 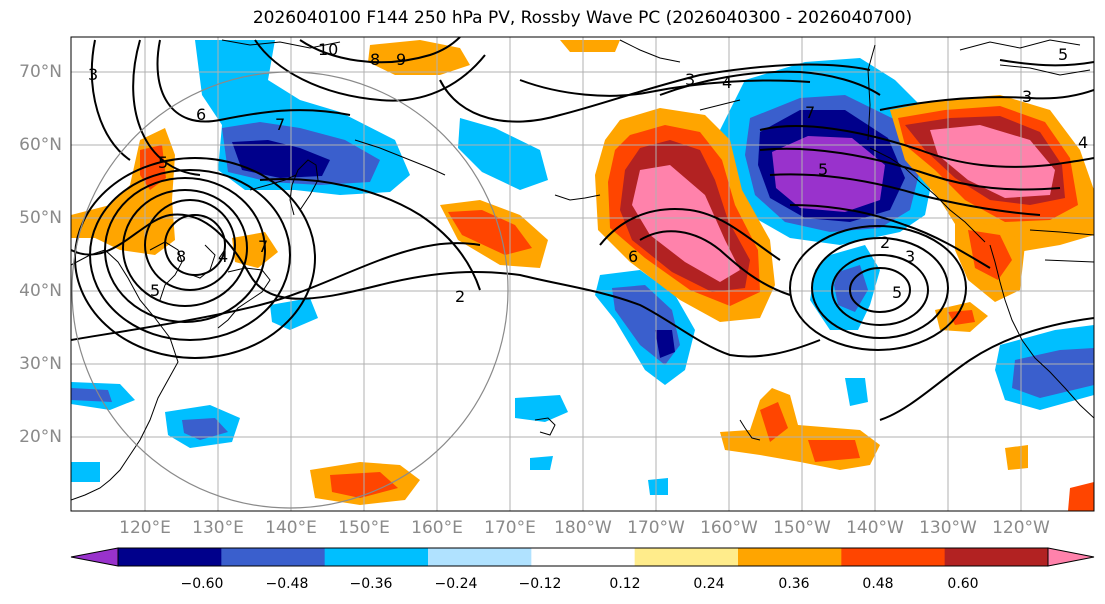 What do you see at coordinates (1071, 557) in the screenshot?
I see `colorbar-max-arrow` at bounding box center [1071, 557].